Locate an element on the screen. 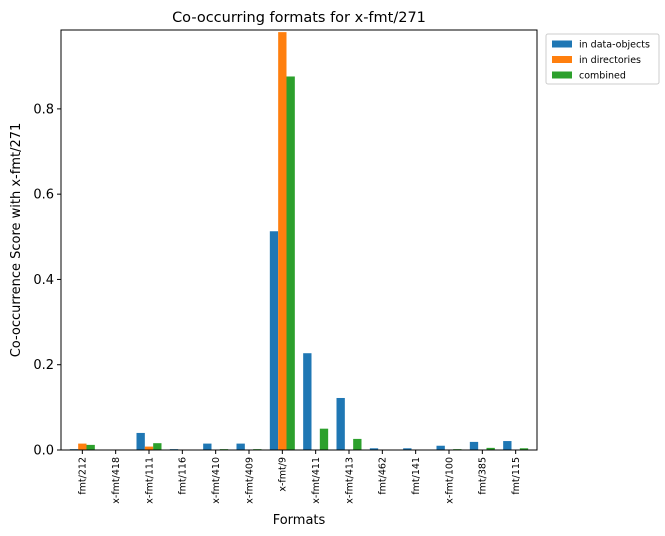  y-axis-label: Co-occurrence Score with x-fmt/271 is located at coordinates (16, 240).